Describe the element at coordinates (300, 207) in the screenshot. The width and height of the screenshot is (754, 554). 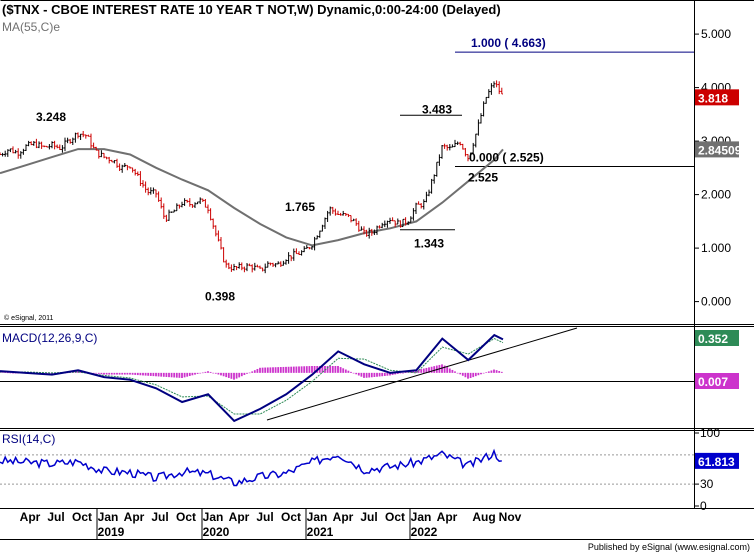
I see `price-annotation: 1.765` at that location.